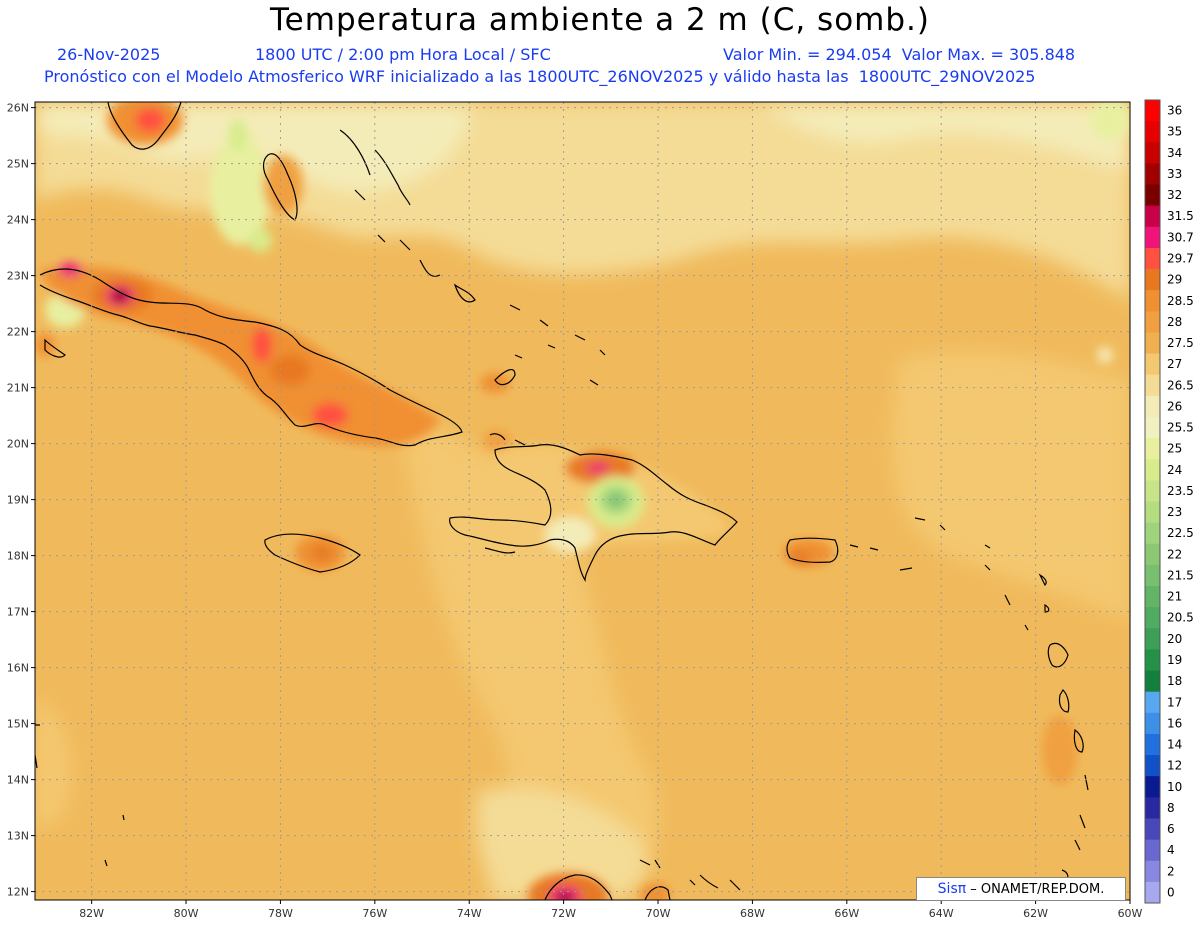 The height and width of the screenshot is (931, 1200). What do you see at coordinates (563, 913) in the screenshot?
I see `lon-label: 72W` at bounding box center [563, 913].